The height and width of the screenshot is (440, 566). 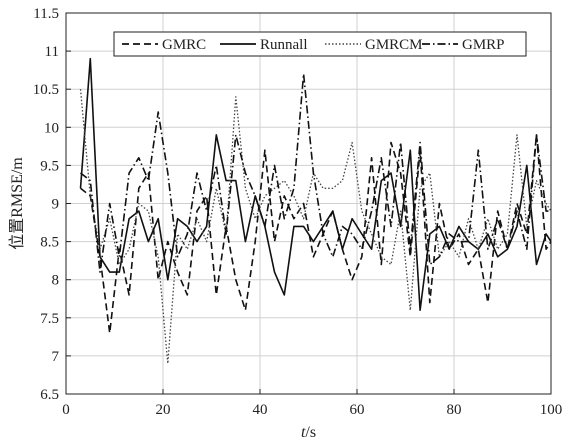 I want to click on legend-item-gmrcm: GMRCM, so click(x=374, y=45).